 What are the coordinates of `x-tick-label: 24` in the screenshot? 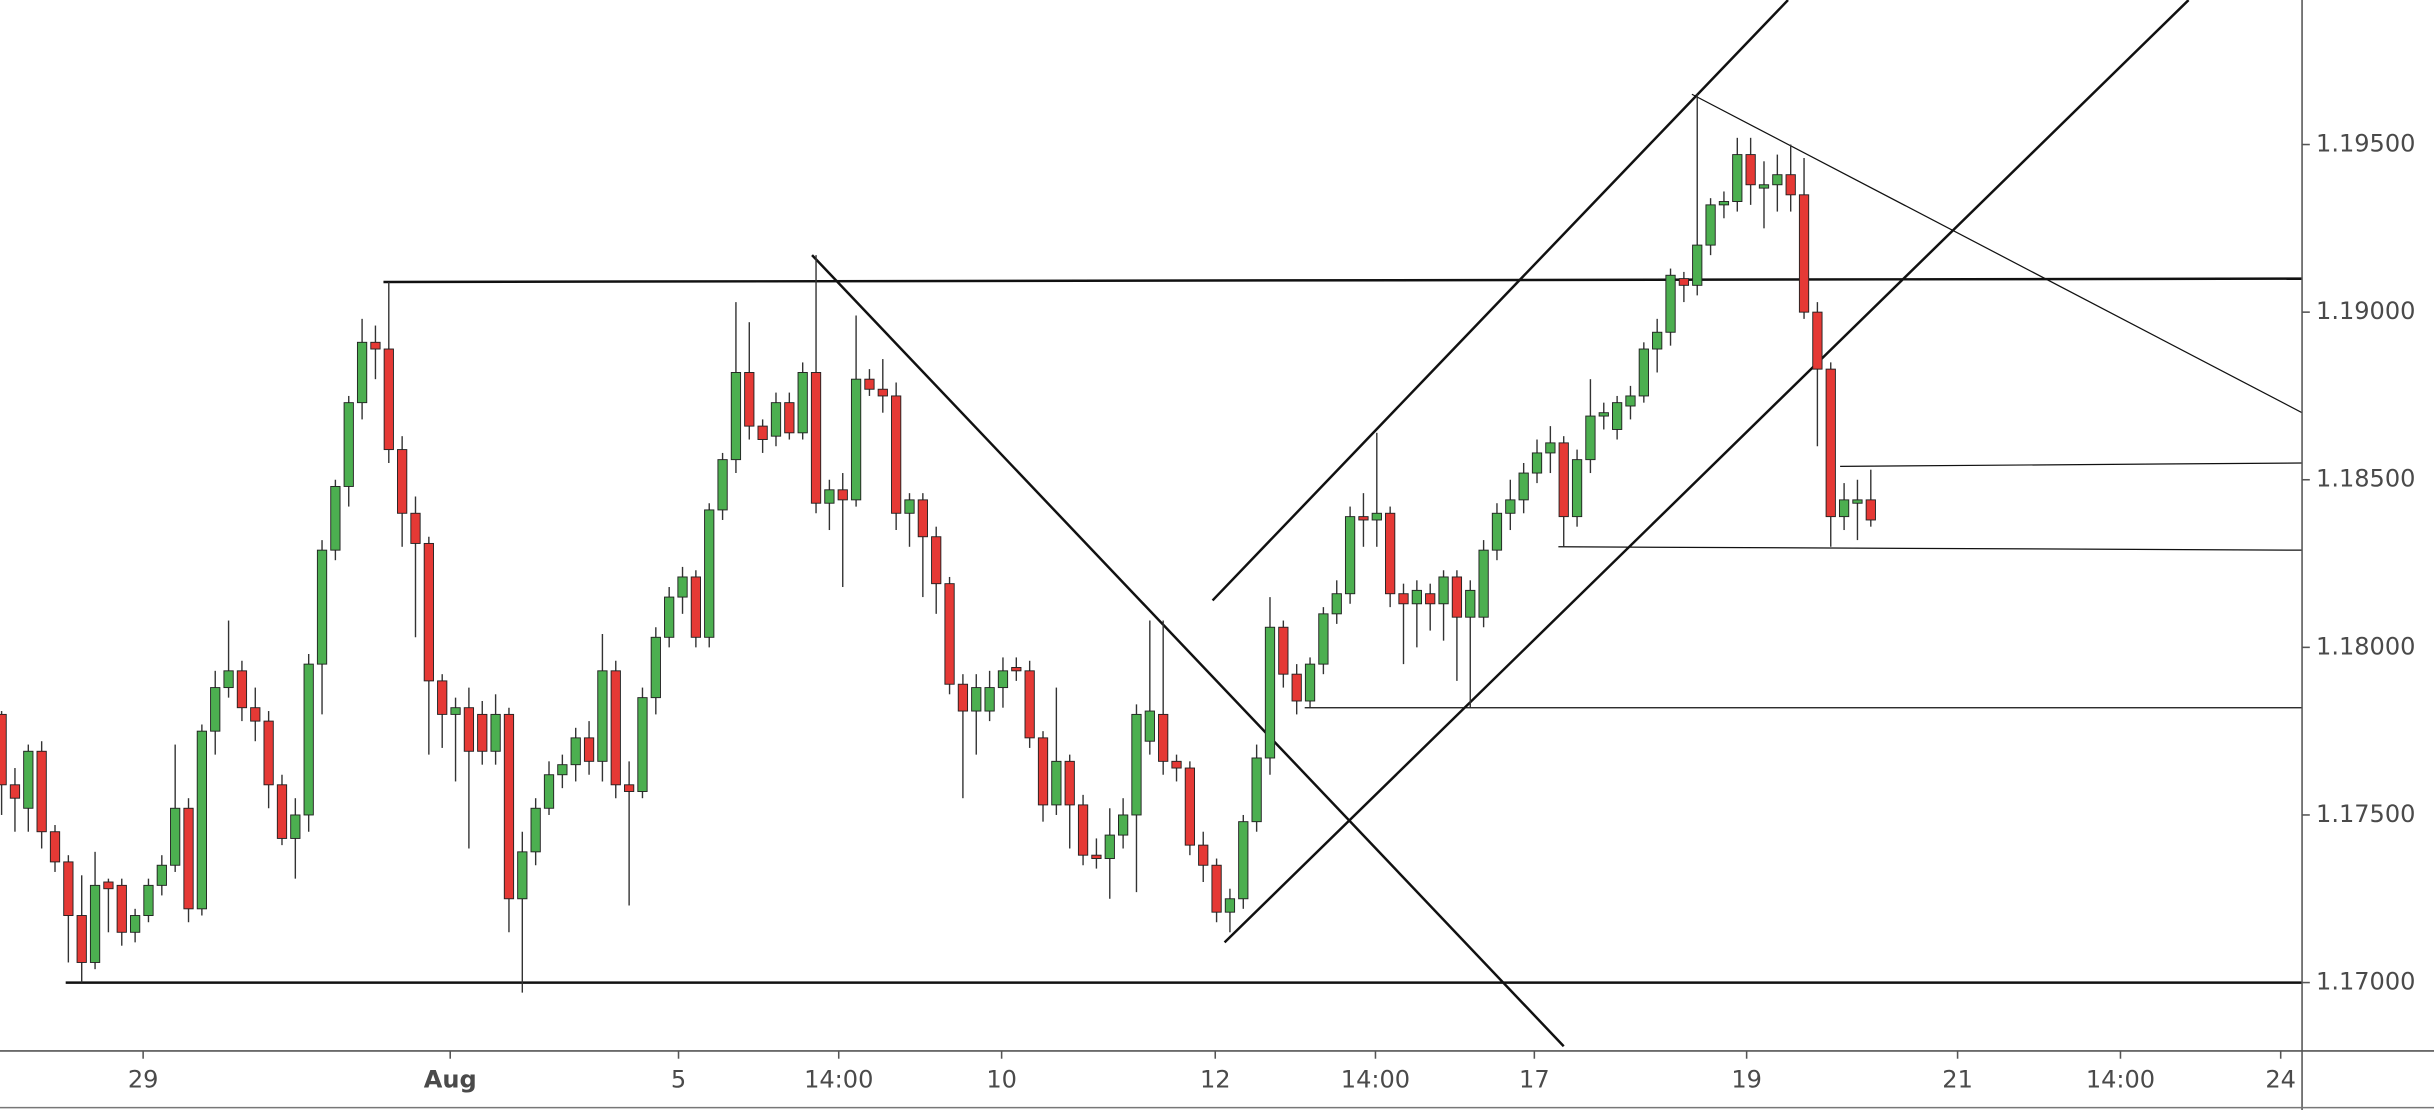 It's located at (2280, 1079).